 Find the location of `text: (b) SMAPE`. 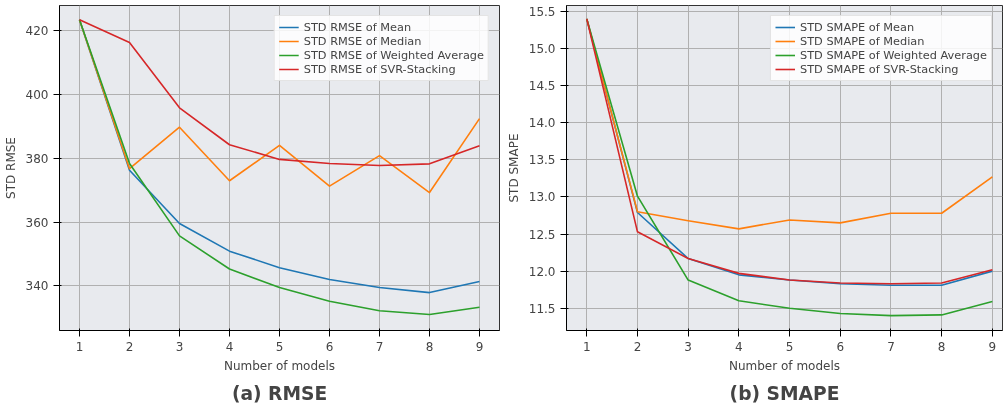

text: (b) SMAPE is located at coordinates (784, 393).